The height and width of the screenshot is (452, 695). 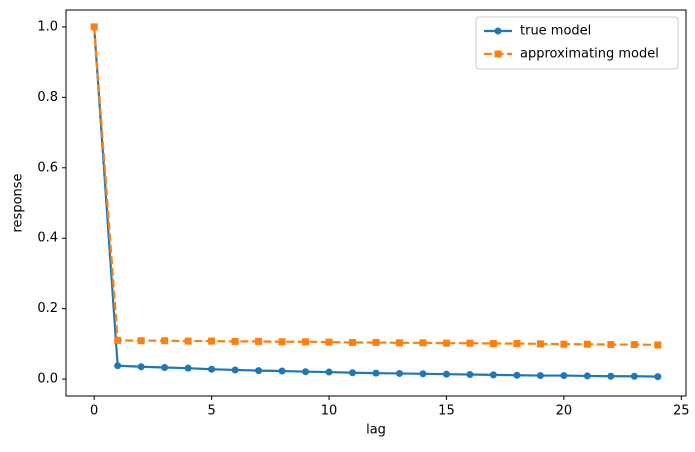 What do you see at coordinates (47, 308) in the screenshot?
I see `y-tick-label: 0.2` at bounding box center [47, 308].